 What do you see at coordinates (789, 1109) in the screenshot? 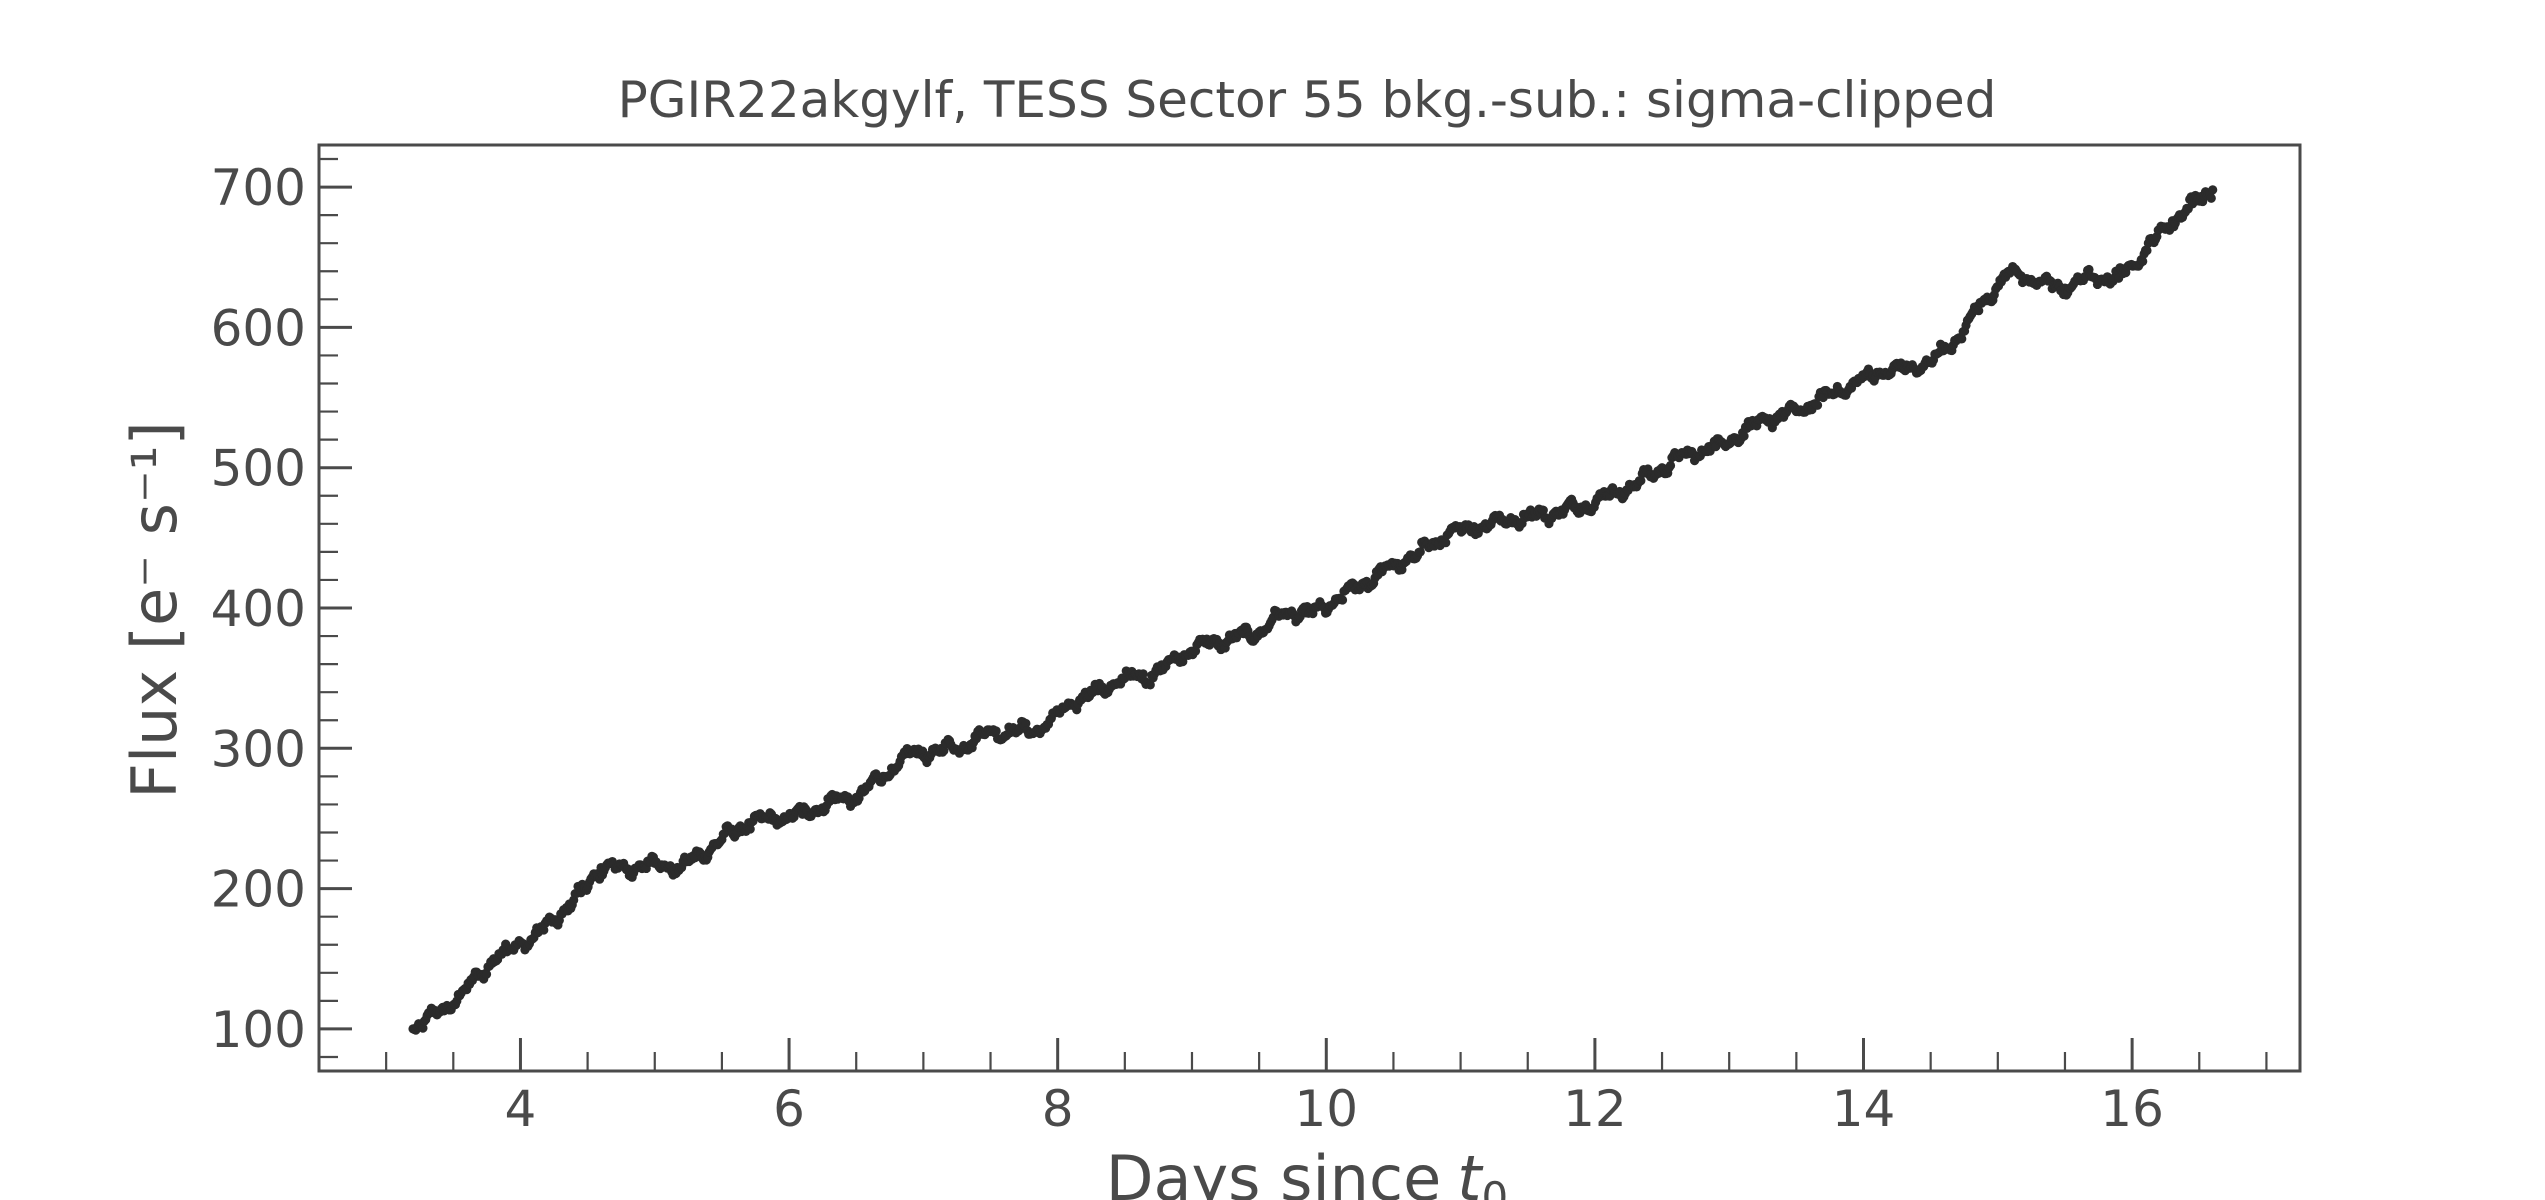
I see `x-tick-label: 6` at bounding box center [789, 1109].